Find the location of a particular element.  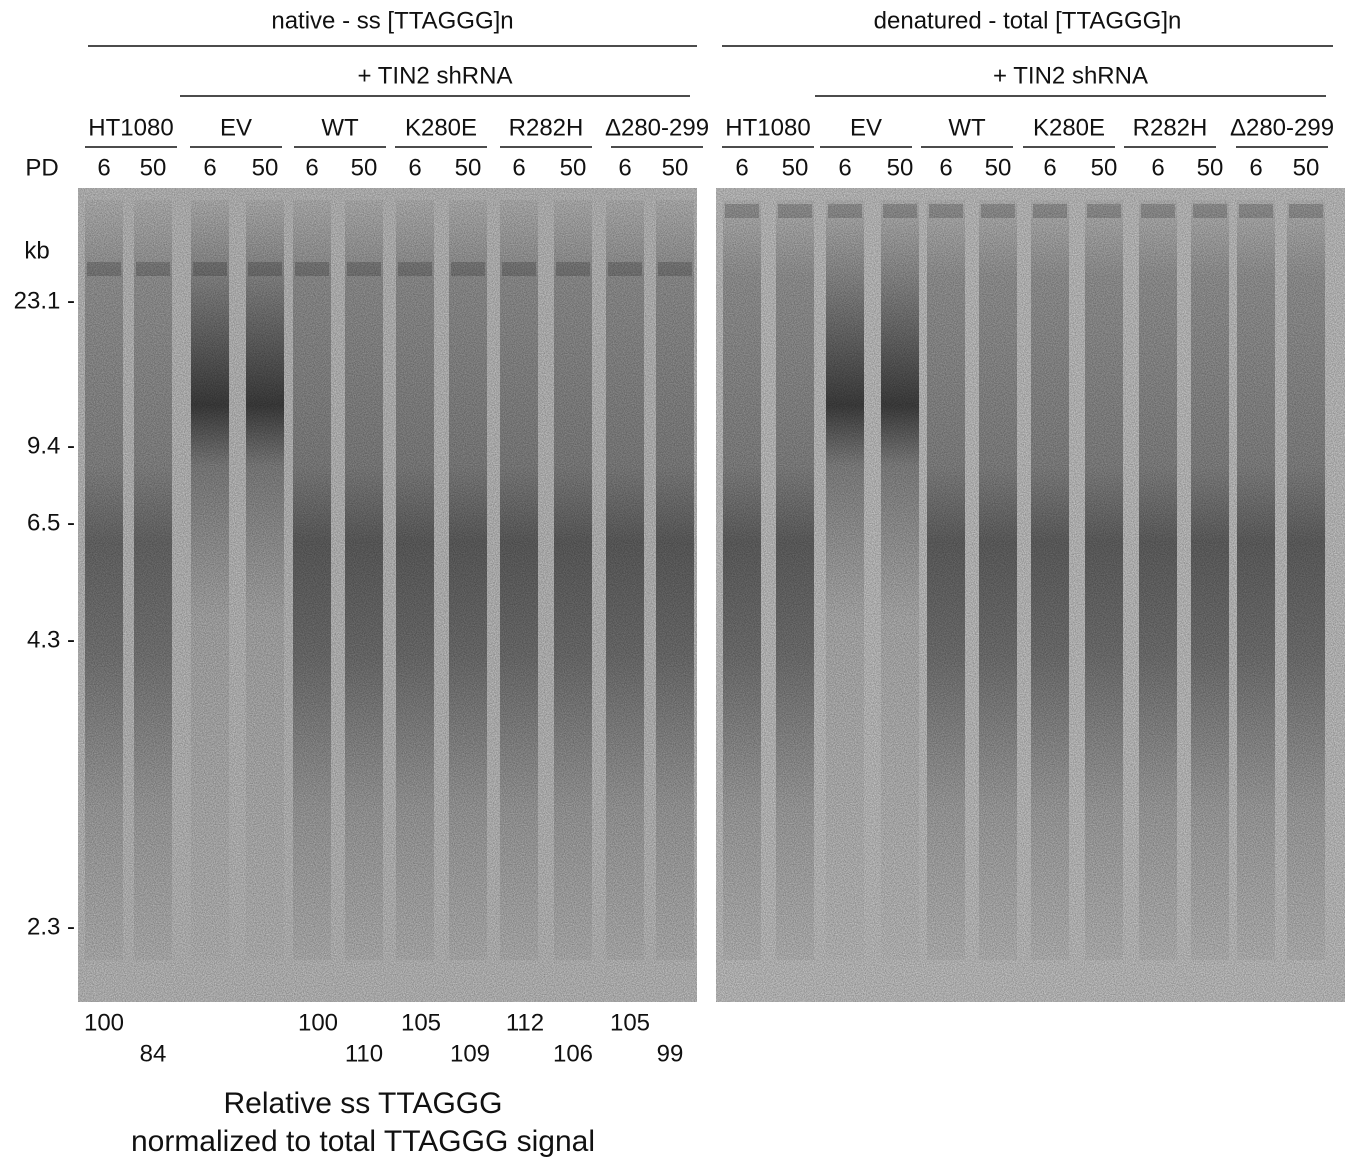

size-marker: 4.3 - is located at coordinates (51, 639).